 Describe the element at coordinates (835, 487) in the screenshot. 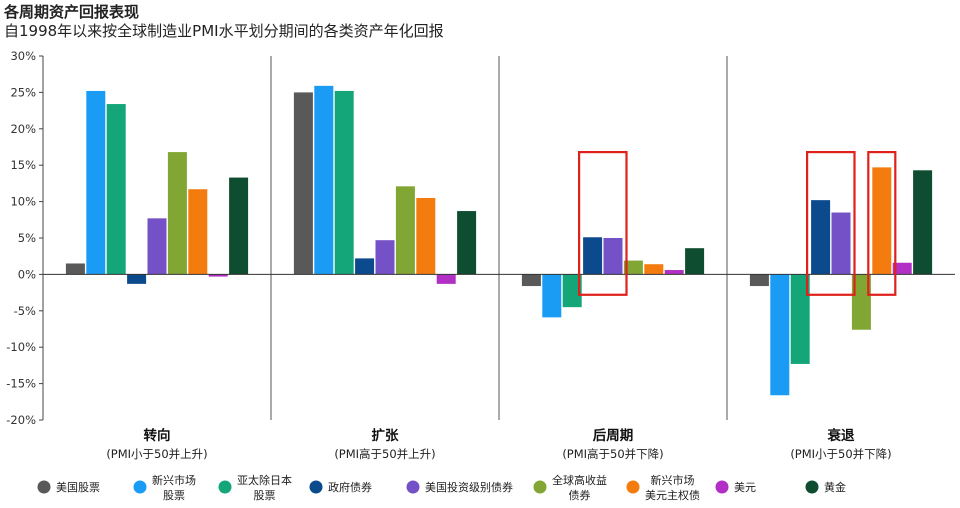

I see `legend-label: 黄金` at that location.